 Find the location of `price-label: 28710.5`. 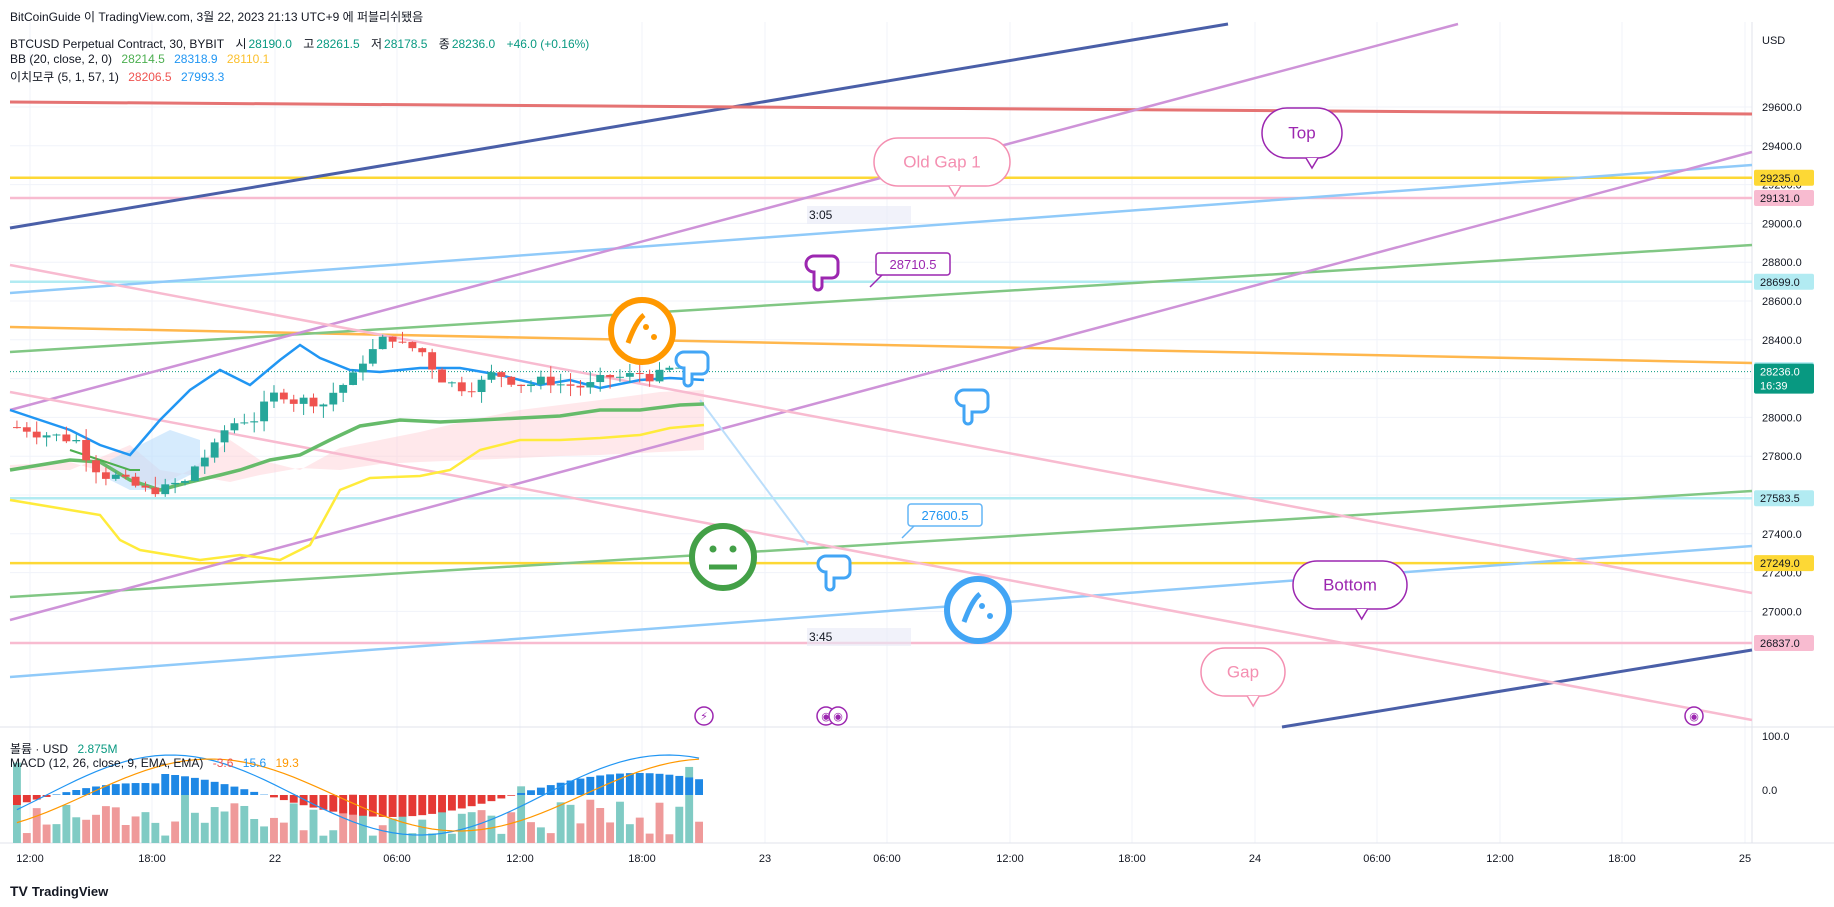

price-label: 28710.5 is located at coordinates (910, 270).